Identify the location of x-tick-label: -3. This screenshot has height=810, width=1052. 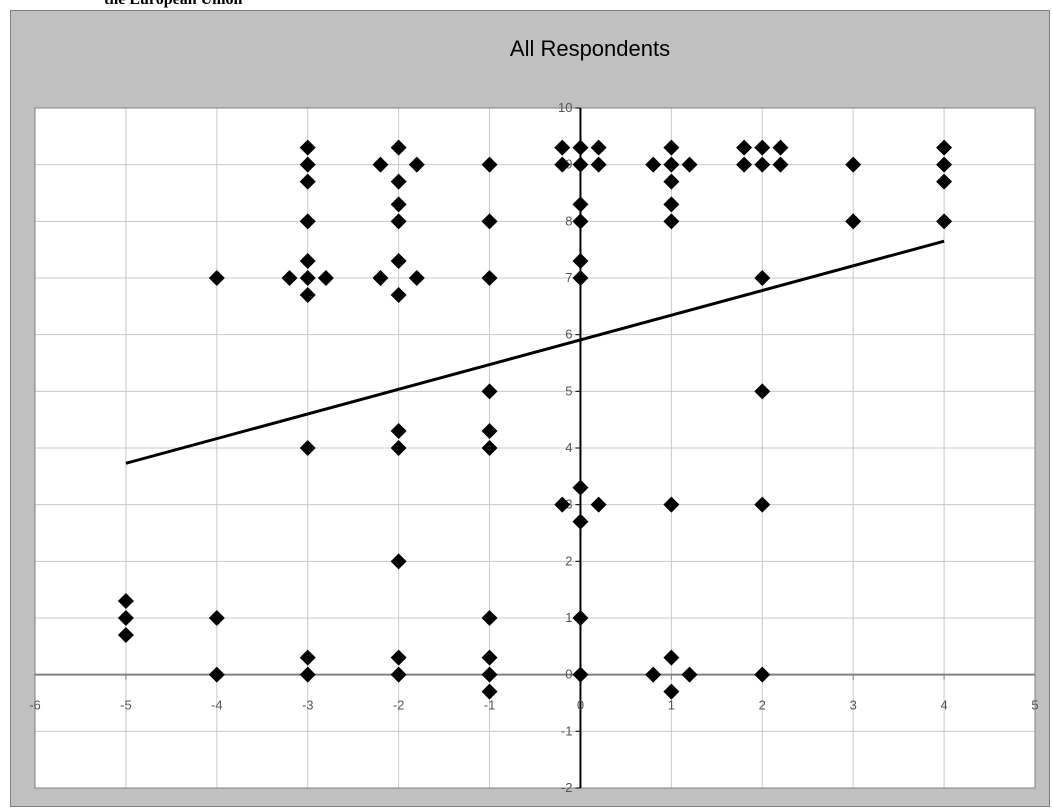
(308, 705).